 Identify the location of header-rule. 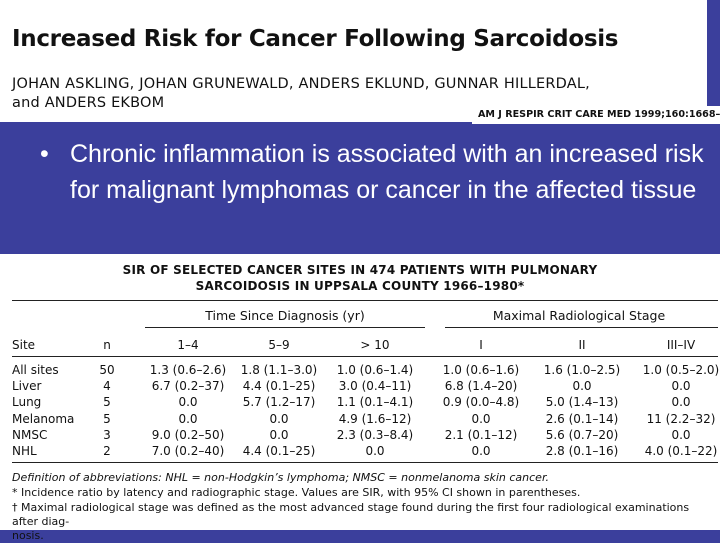
(365, 356).